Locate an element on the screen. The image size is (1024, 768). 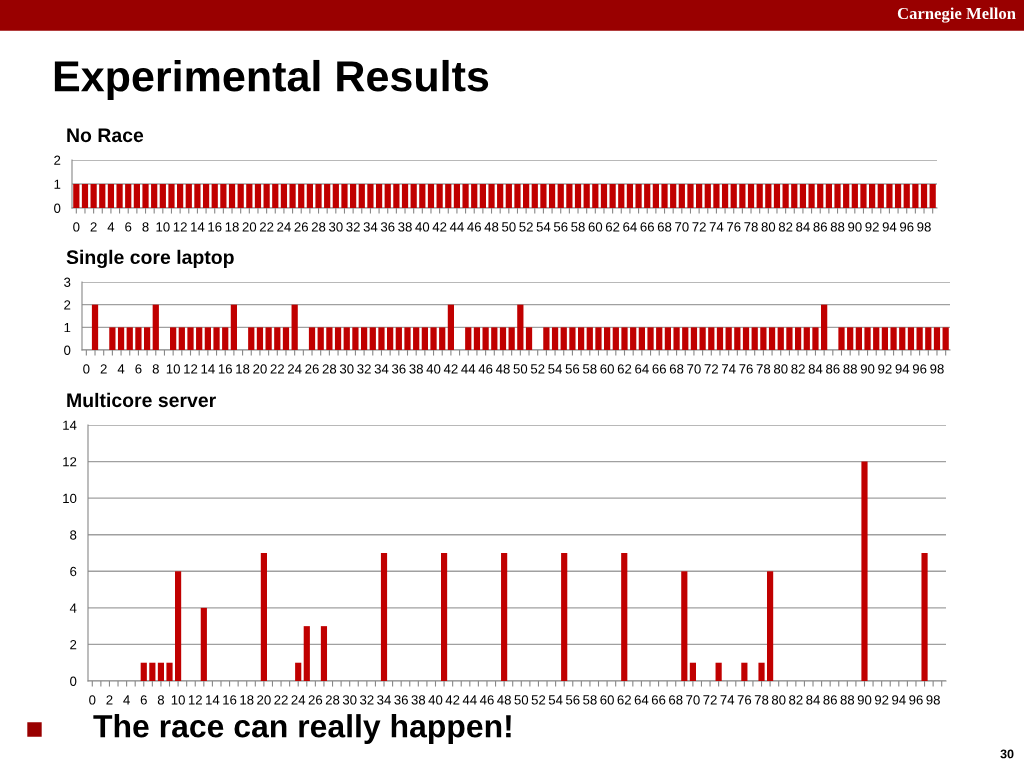
y-tick-label: 8 is located at coordinates (73, 535).